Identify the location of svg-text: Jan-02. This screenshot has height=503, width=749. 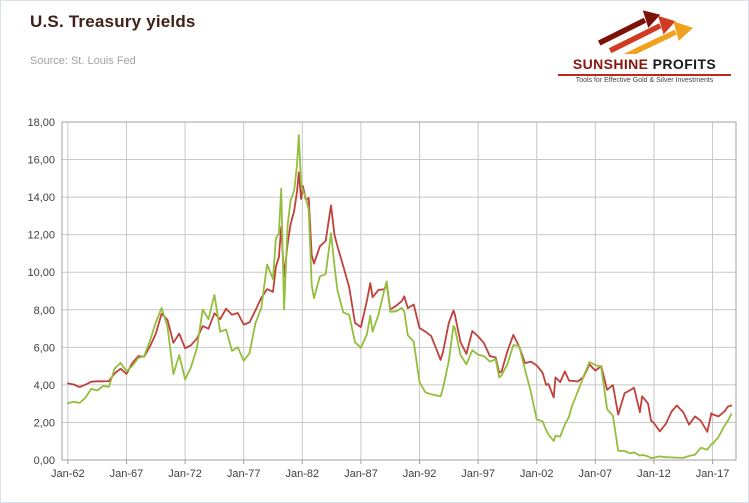
(537, 474).